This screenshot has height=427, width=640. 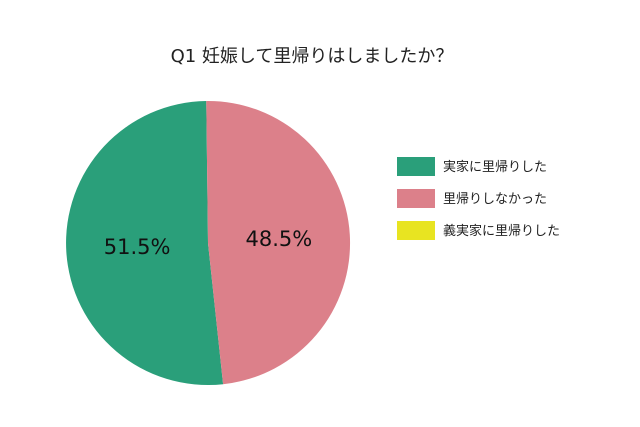 I want to click on legend-label-1: 実家に里帰りした, so click(x=495, y=167).